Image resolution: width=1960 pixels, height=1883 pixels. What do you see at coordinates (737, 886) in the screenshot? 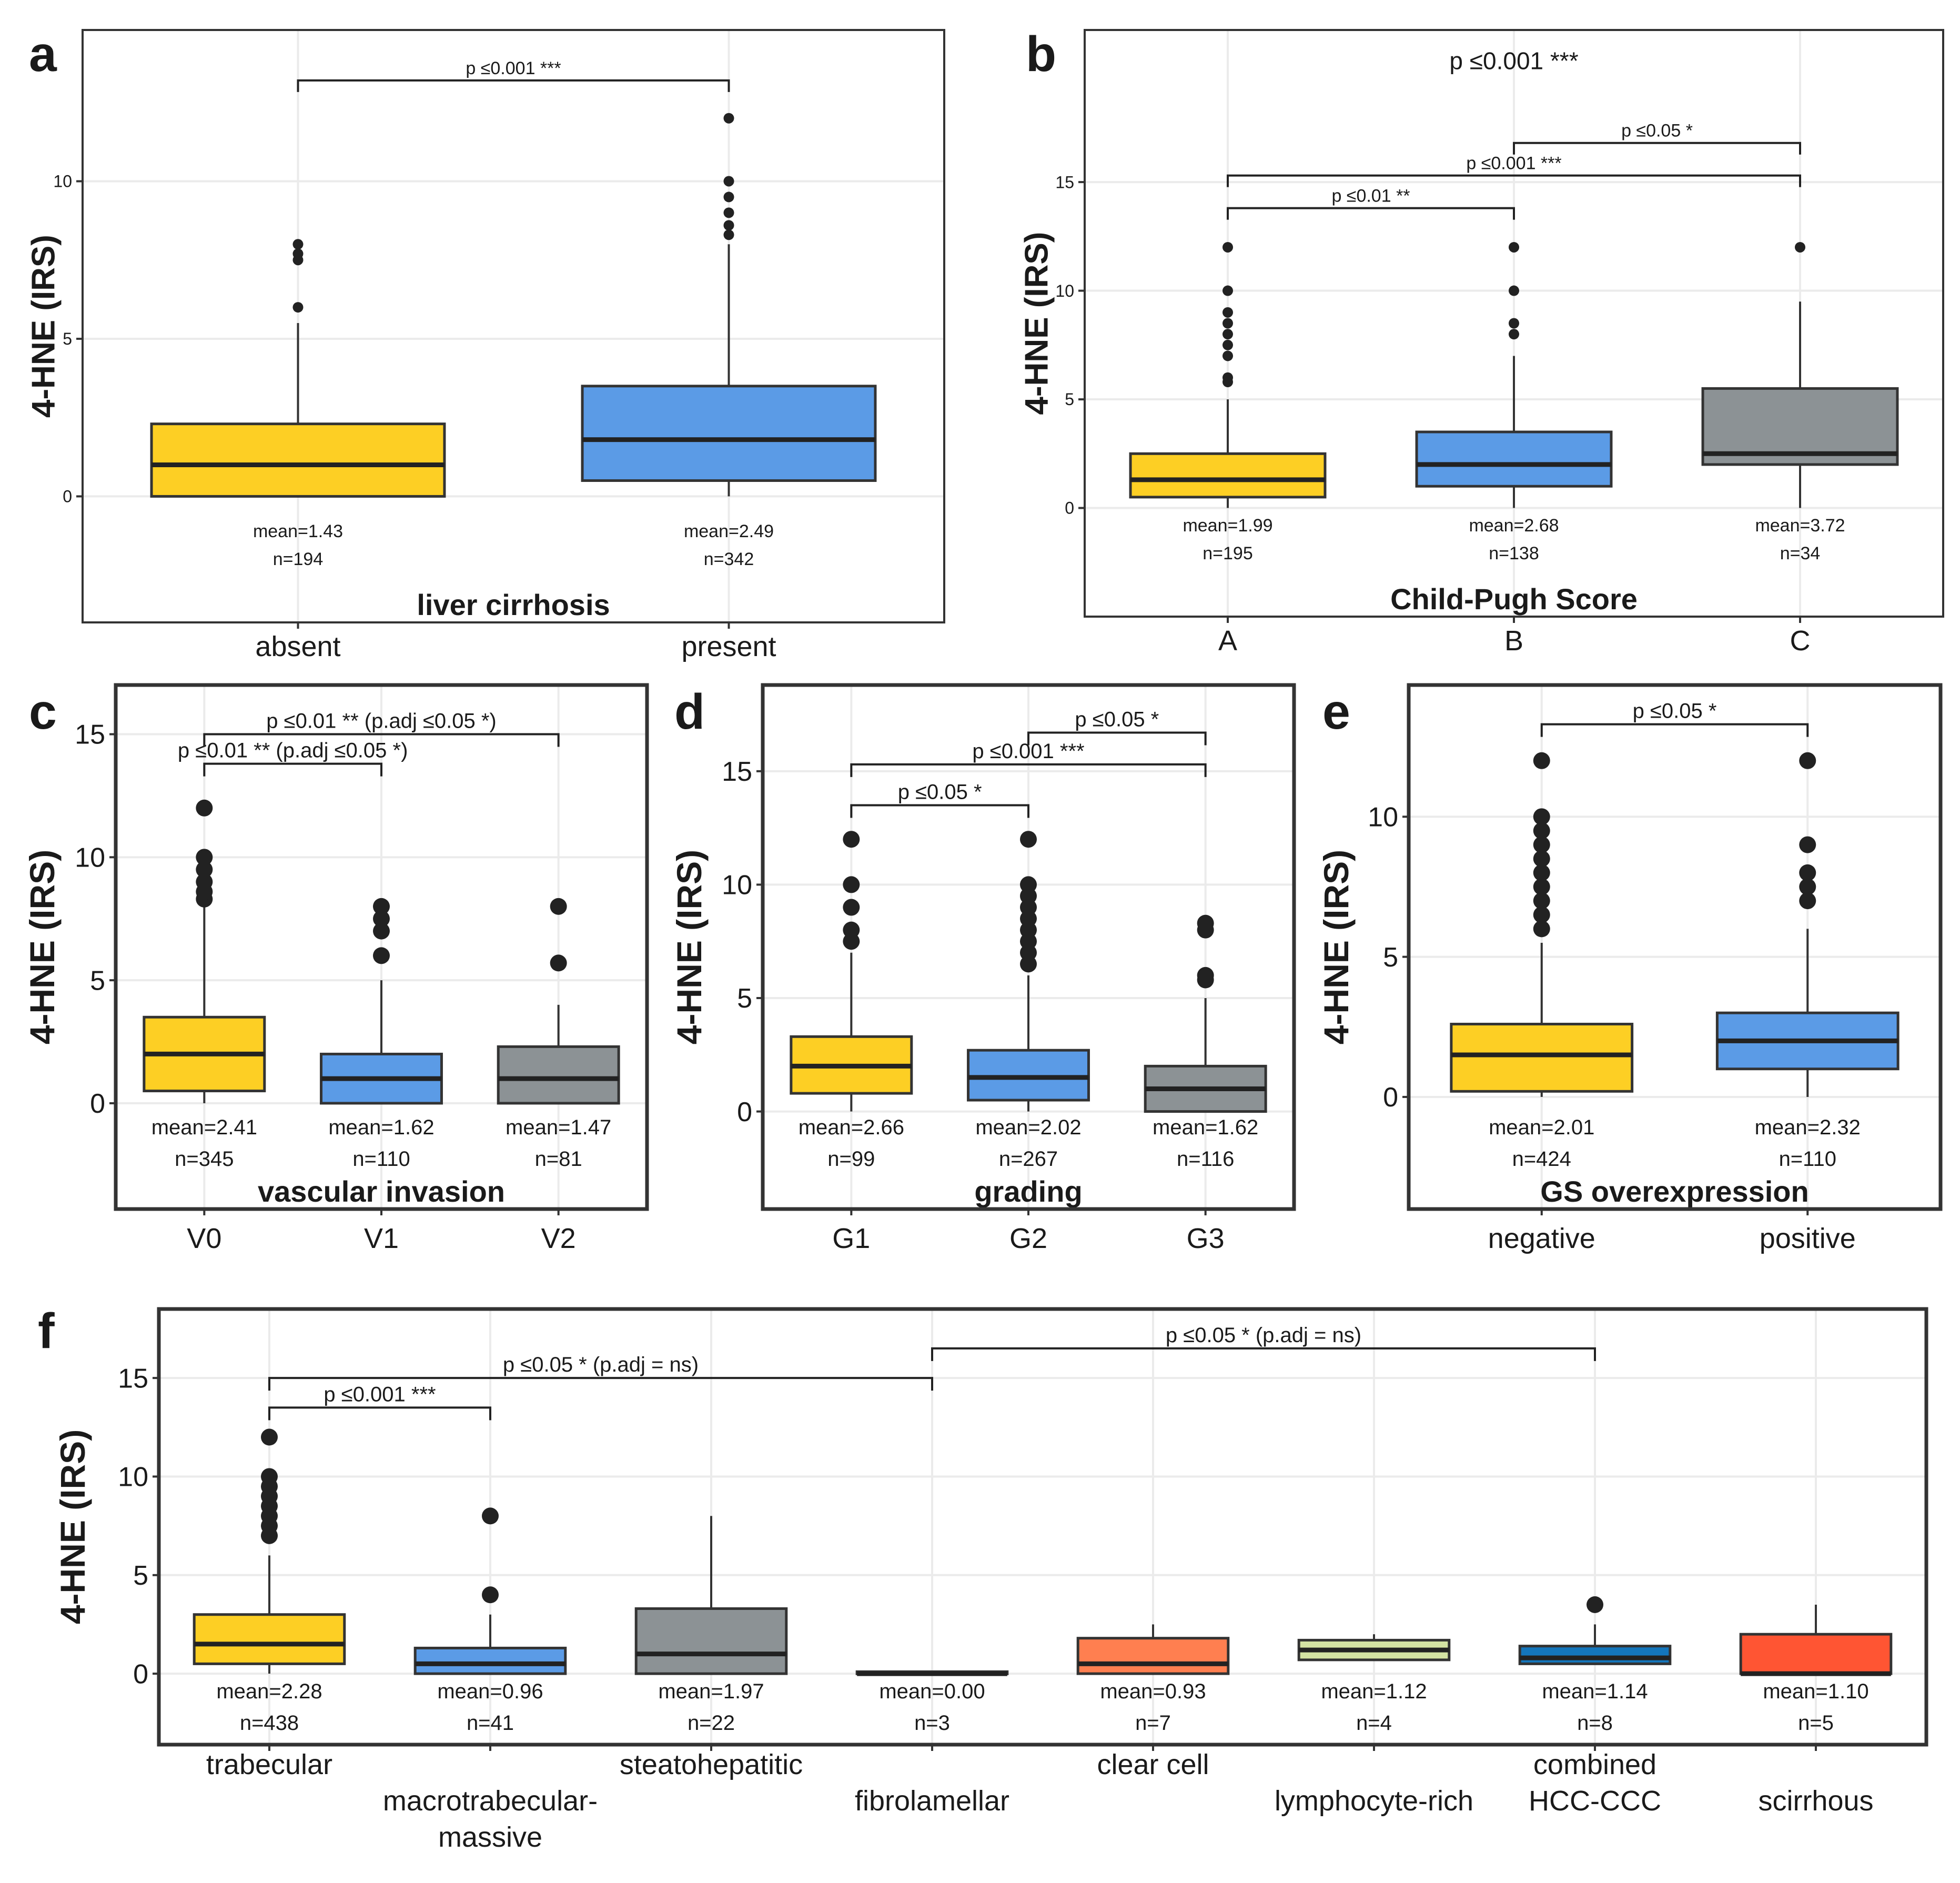
I see `panel-d-ytick-label: 10` at bounding box center [737, 886].